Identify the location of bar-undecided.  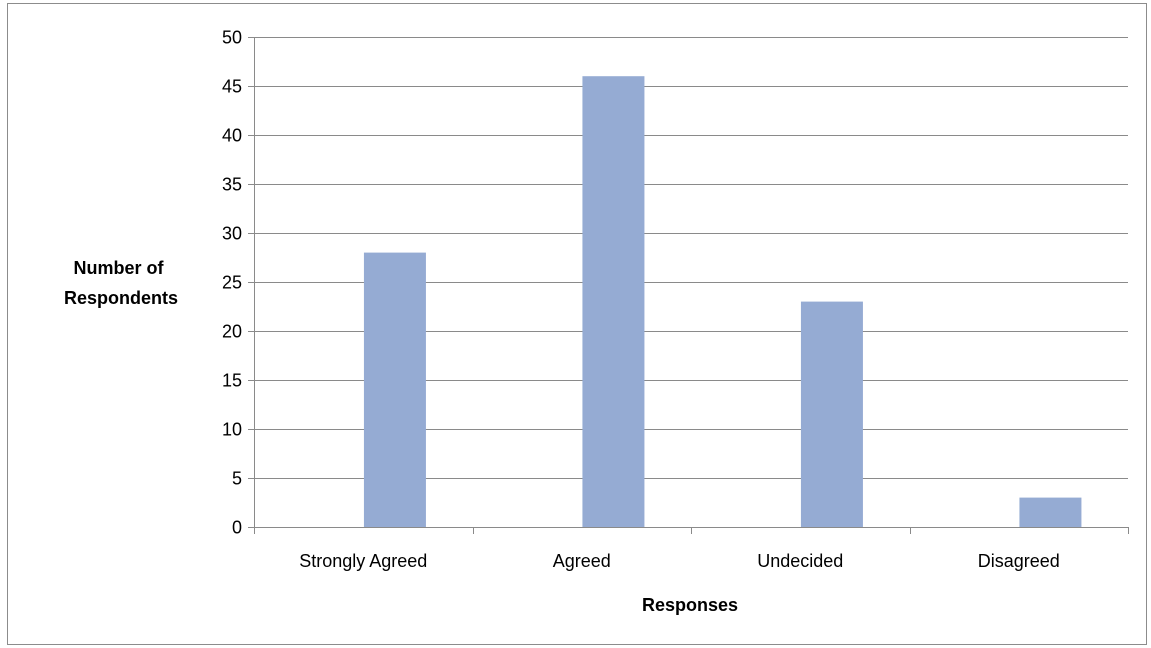
(831, 414).